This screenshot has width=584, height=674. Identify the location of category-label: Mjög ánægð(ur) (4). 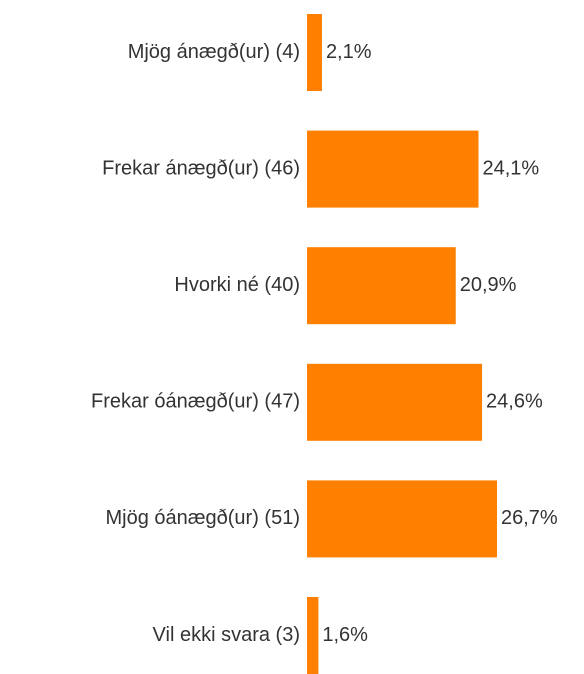
(214, 52).